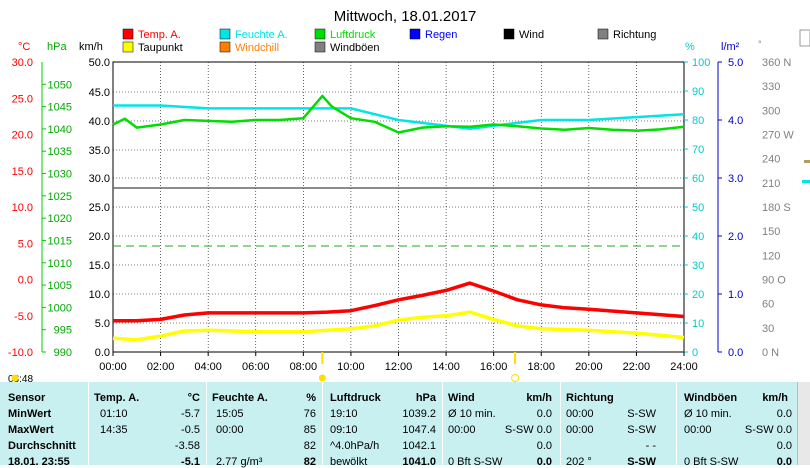 The height and width of the screenshot is (468, 810). I want to click on rain-tick-label: 5.0, so click(735, 63).